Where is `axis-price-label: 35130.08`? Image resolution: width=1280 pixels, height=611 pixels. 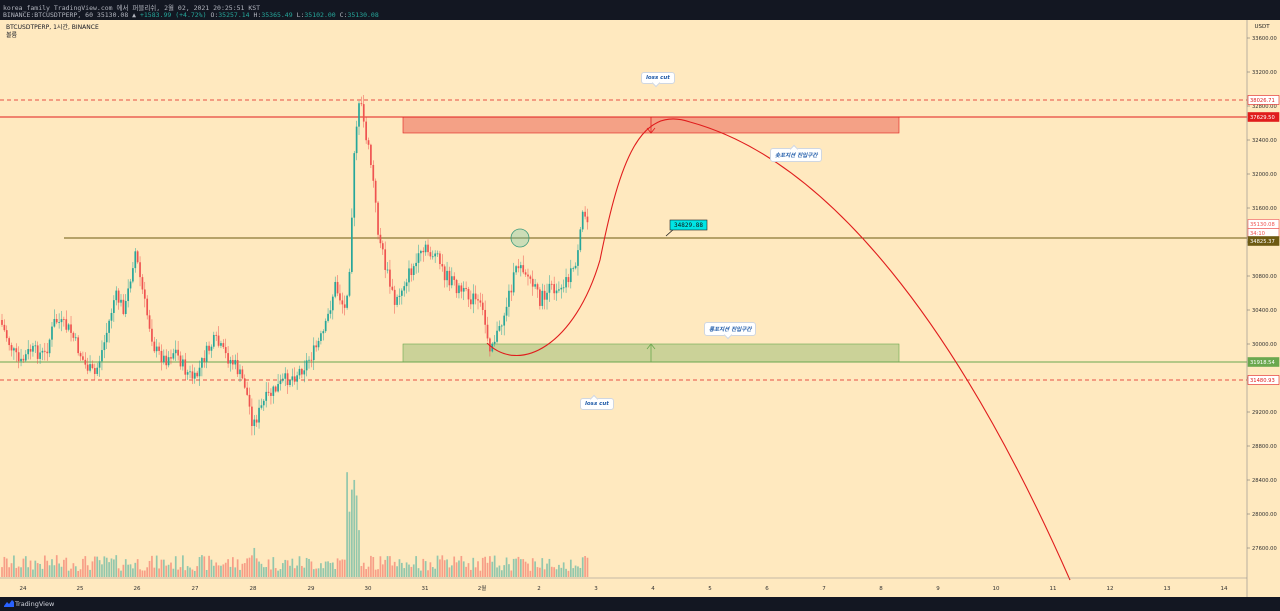
axis-price-label: 35130.08 is located at coordinates (1262, 225).